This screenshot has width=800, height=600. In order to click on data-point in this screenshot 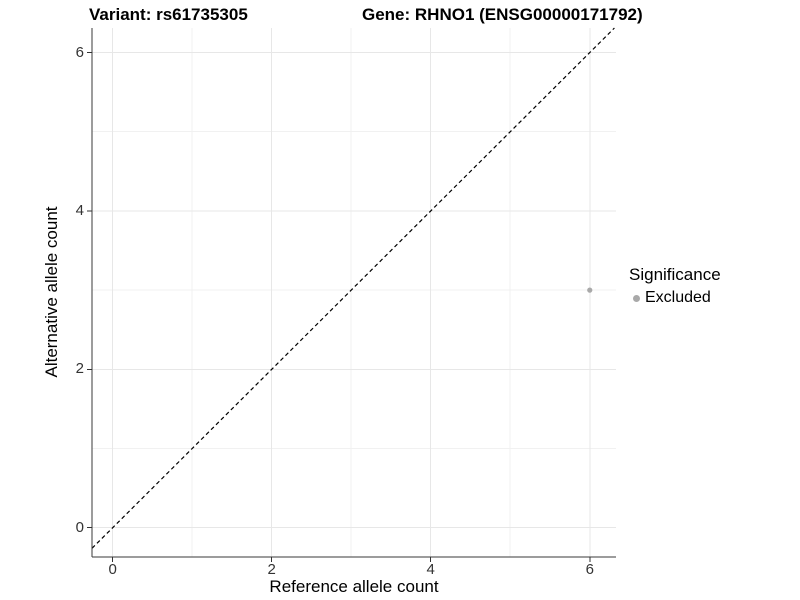, I will do `click(590, 290)`.